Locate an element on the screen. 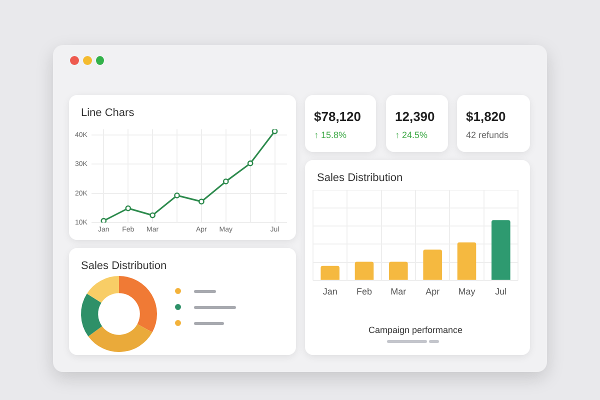  text: ↑ 15.8% is located at coordinates (330, 135).